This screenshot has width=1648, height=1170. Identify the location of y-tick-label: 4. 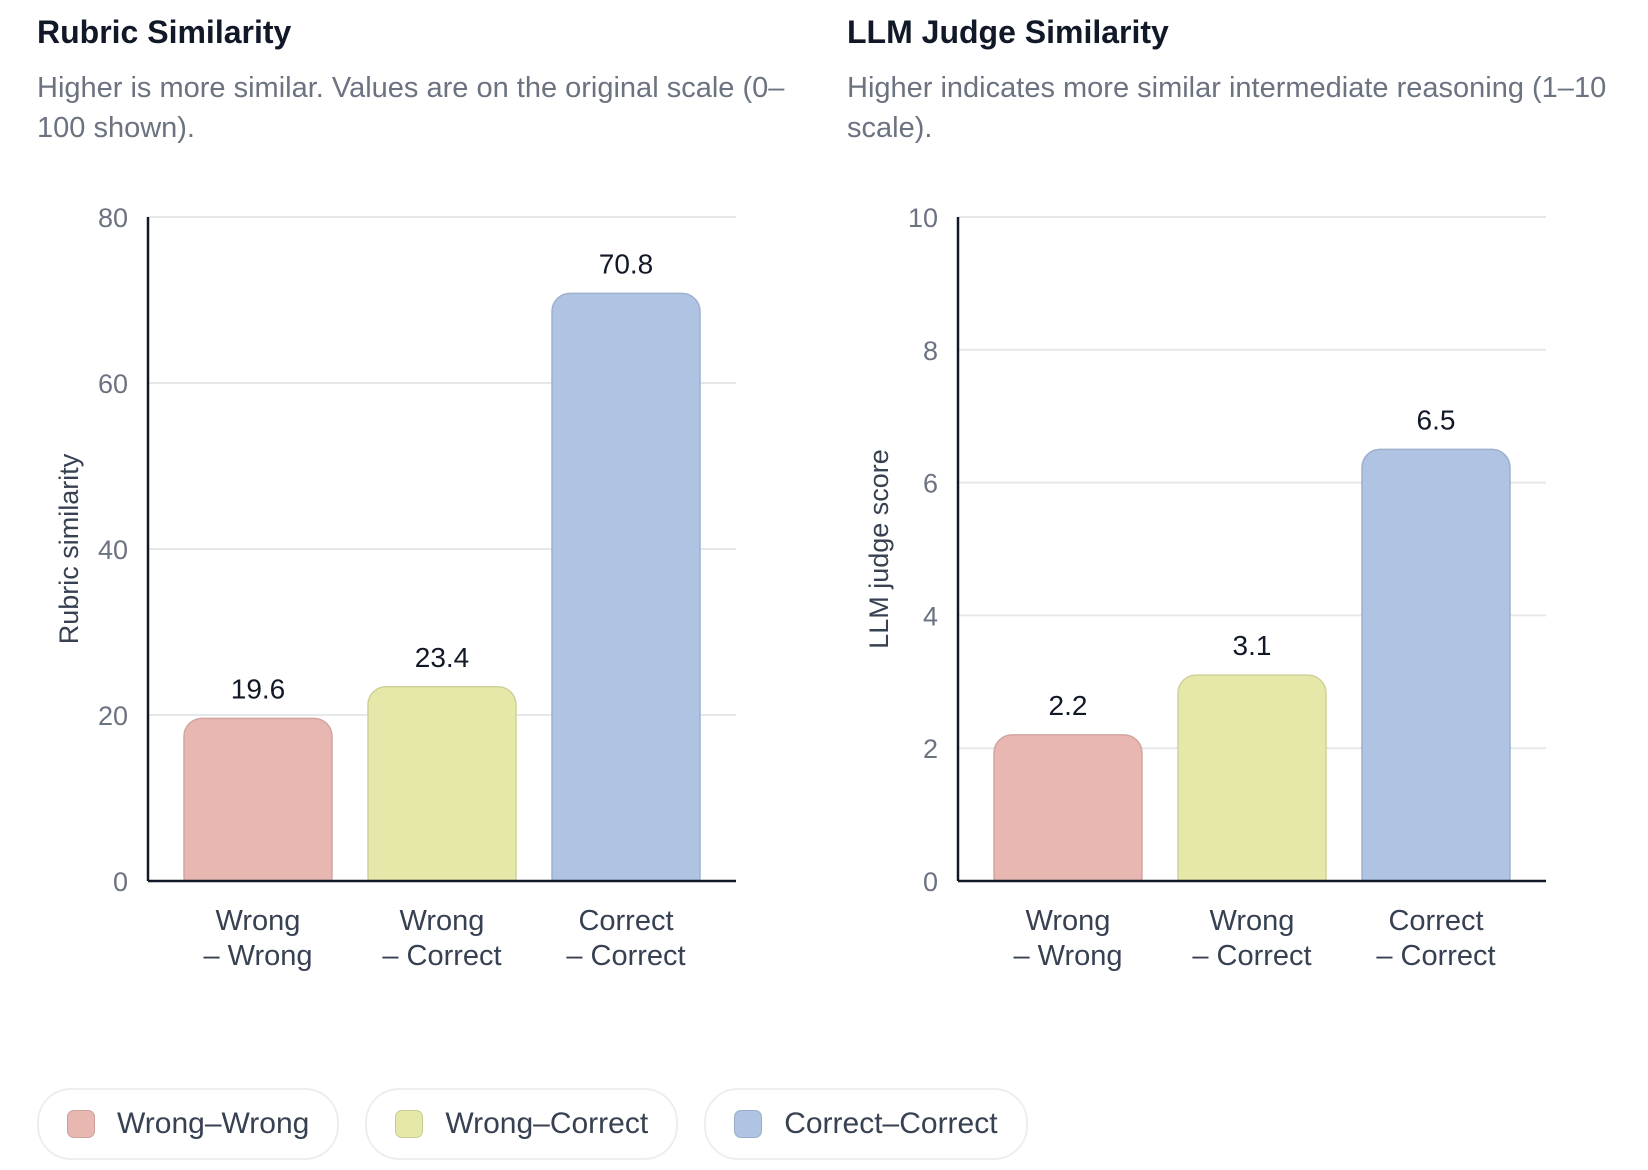
(930, 616).